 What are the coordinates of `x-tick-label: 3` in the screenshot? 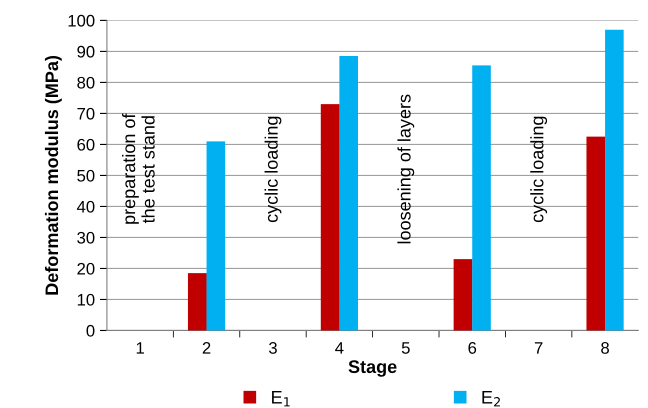 It's located at (272, 348).